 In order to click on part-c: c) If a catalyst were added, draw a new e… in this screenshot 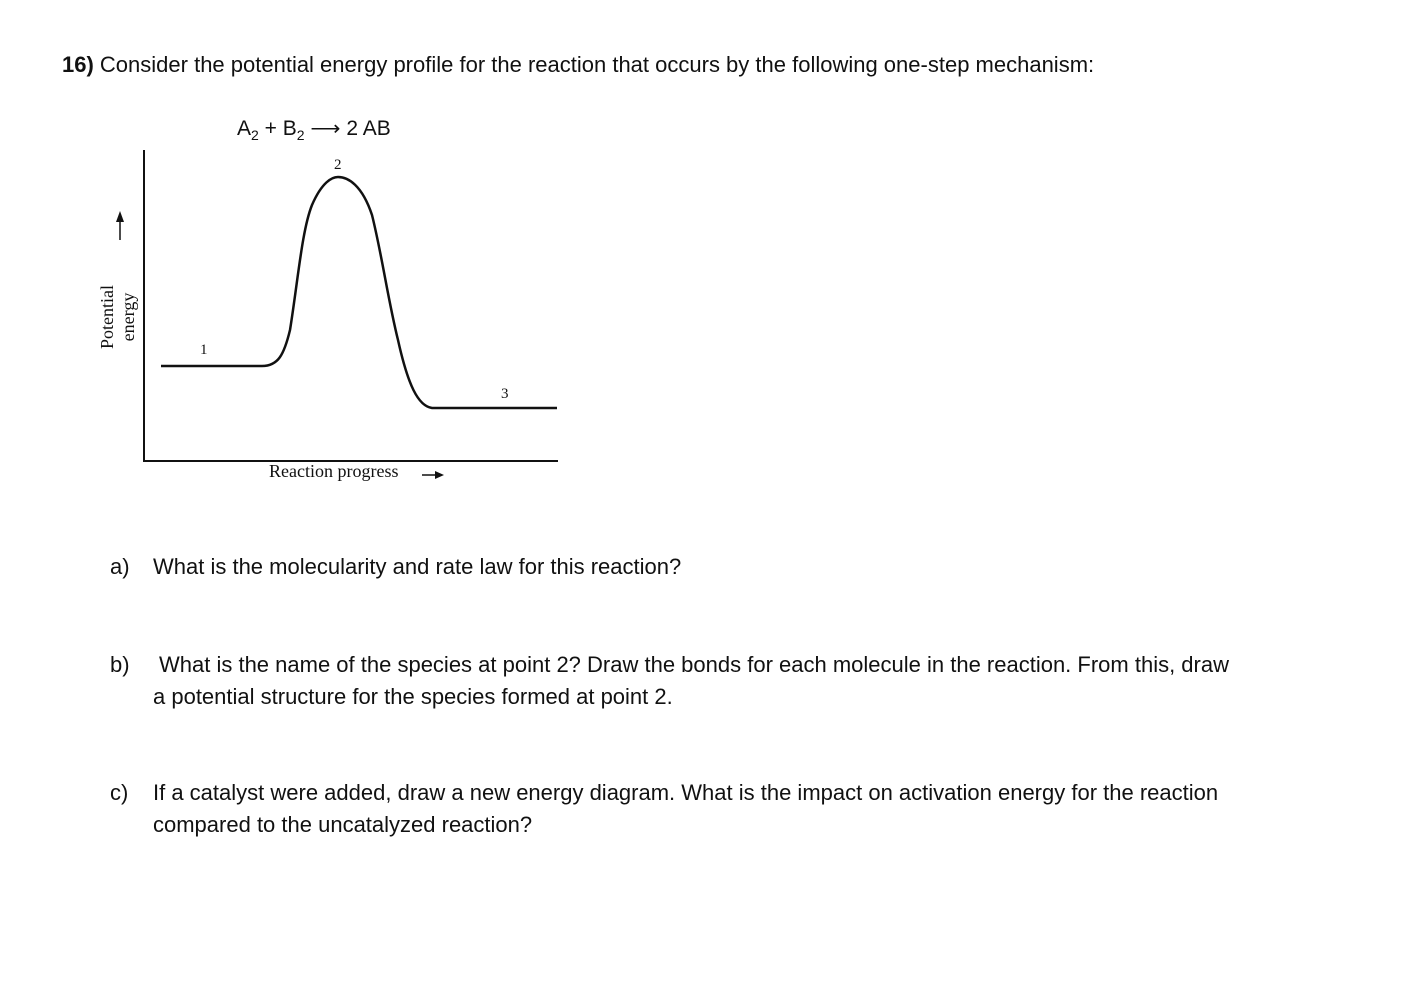, I will do `click(740, 809)`.